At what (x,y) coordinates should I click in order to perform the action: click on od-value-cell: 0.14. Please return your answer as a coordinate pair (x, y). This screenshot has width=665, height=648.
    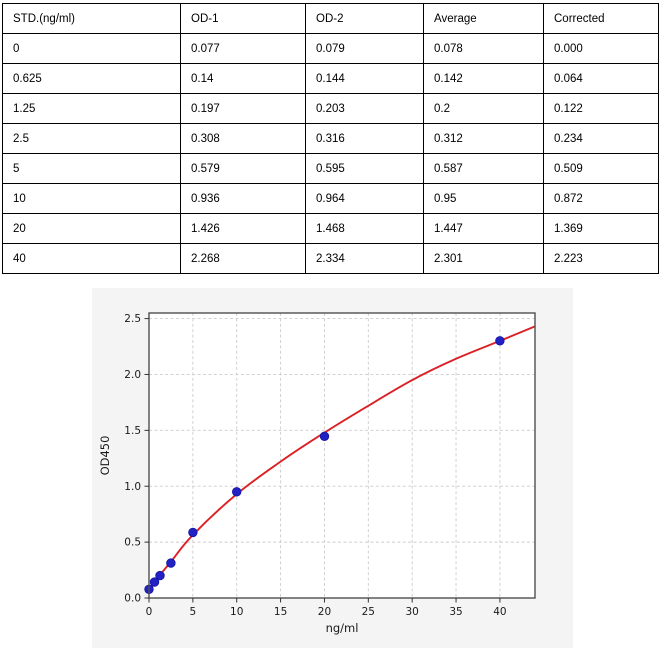
    Looking at the image, I should click on (243, 78).